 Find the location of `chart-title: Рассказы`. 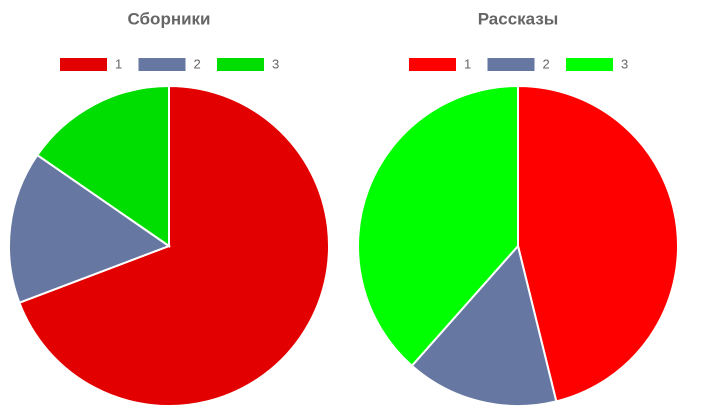

chart-title: Рассказы is located at coordinates (518, 18).